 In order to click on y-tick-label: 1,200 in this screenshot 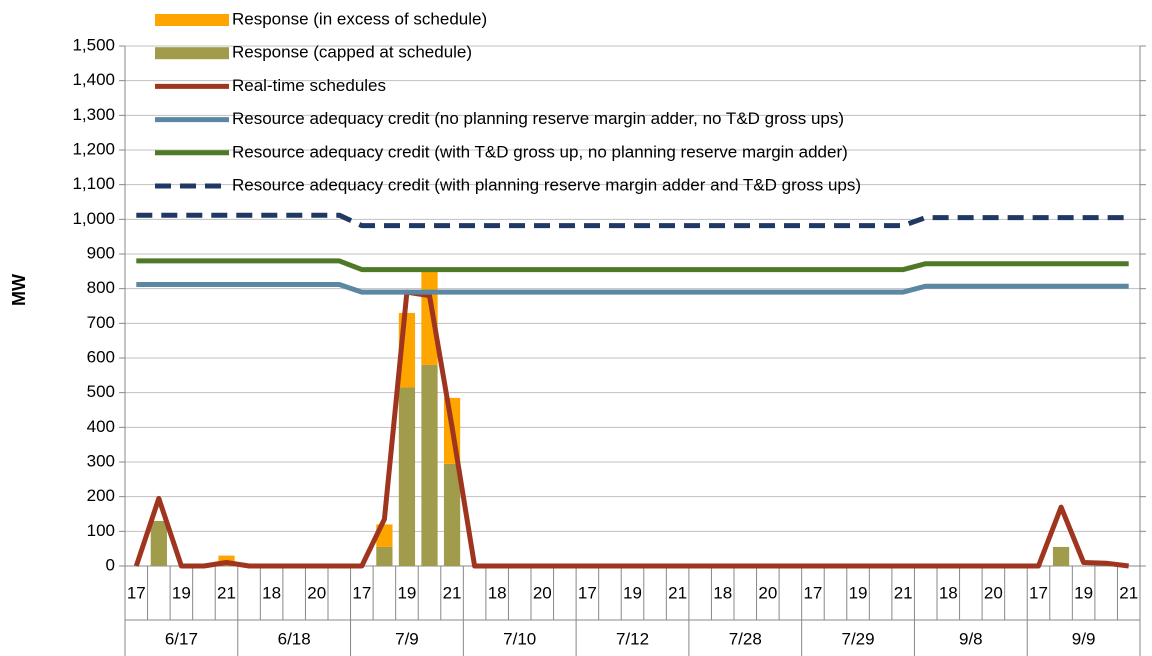, I will do `click(93, 148)`.